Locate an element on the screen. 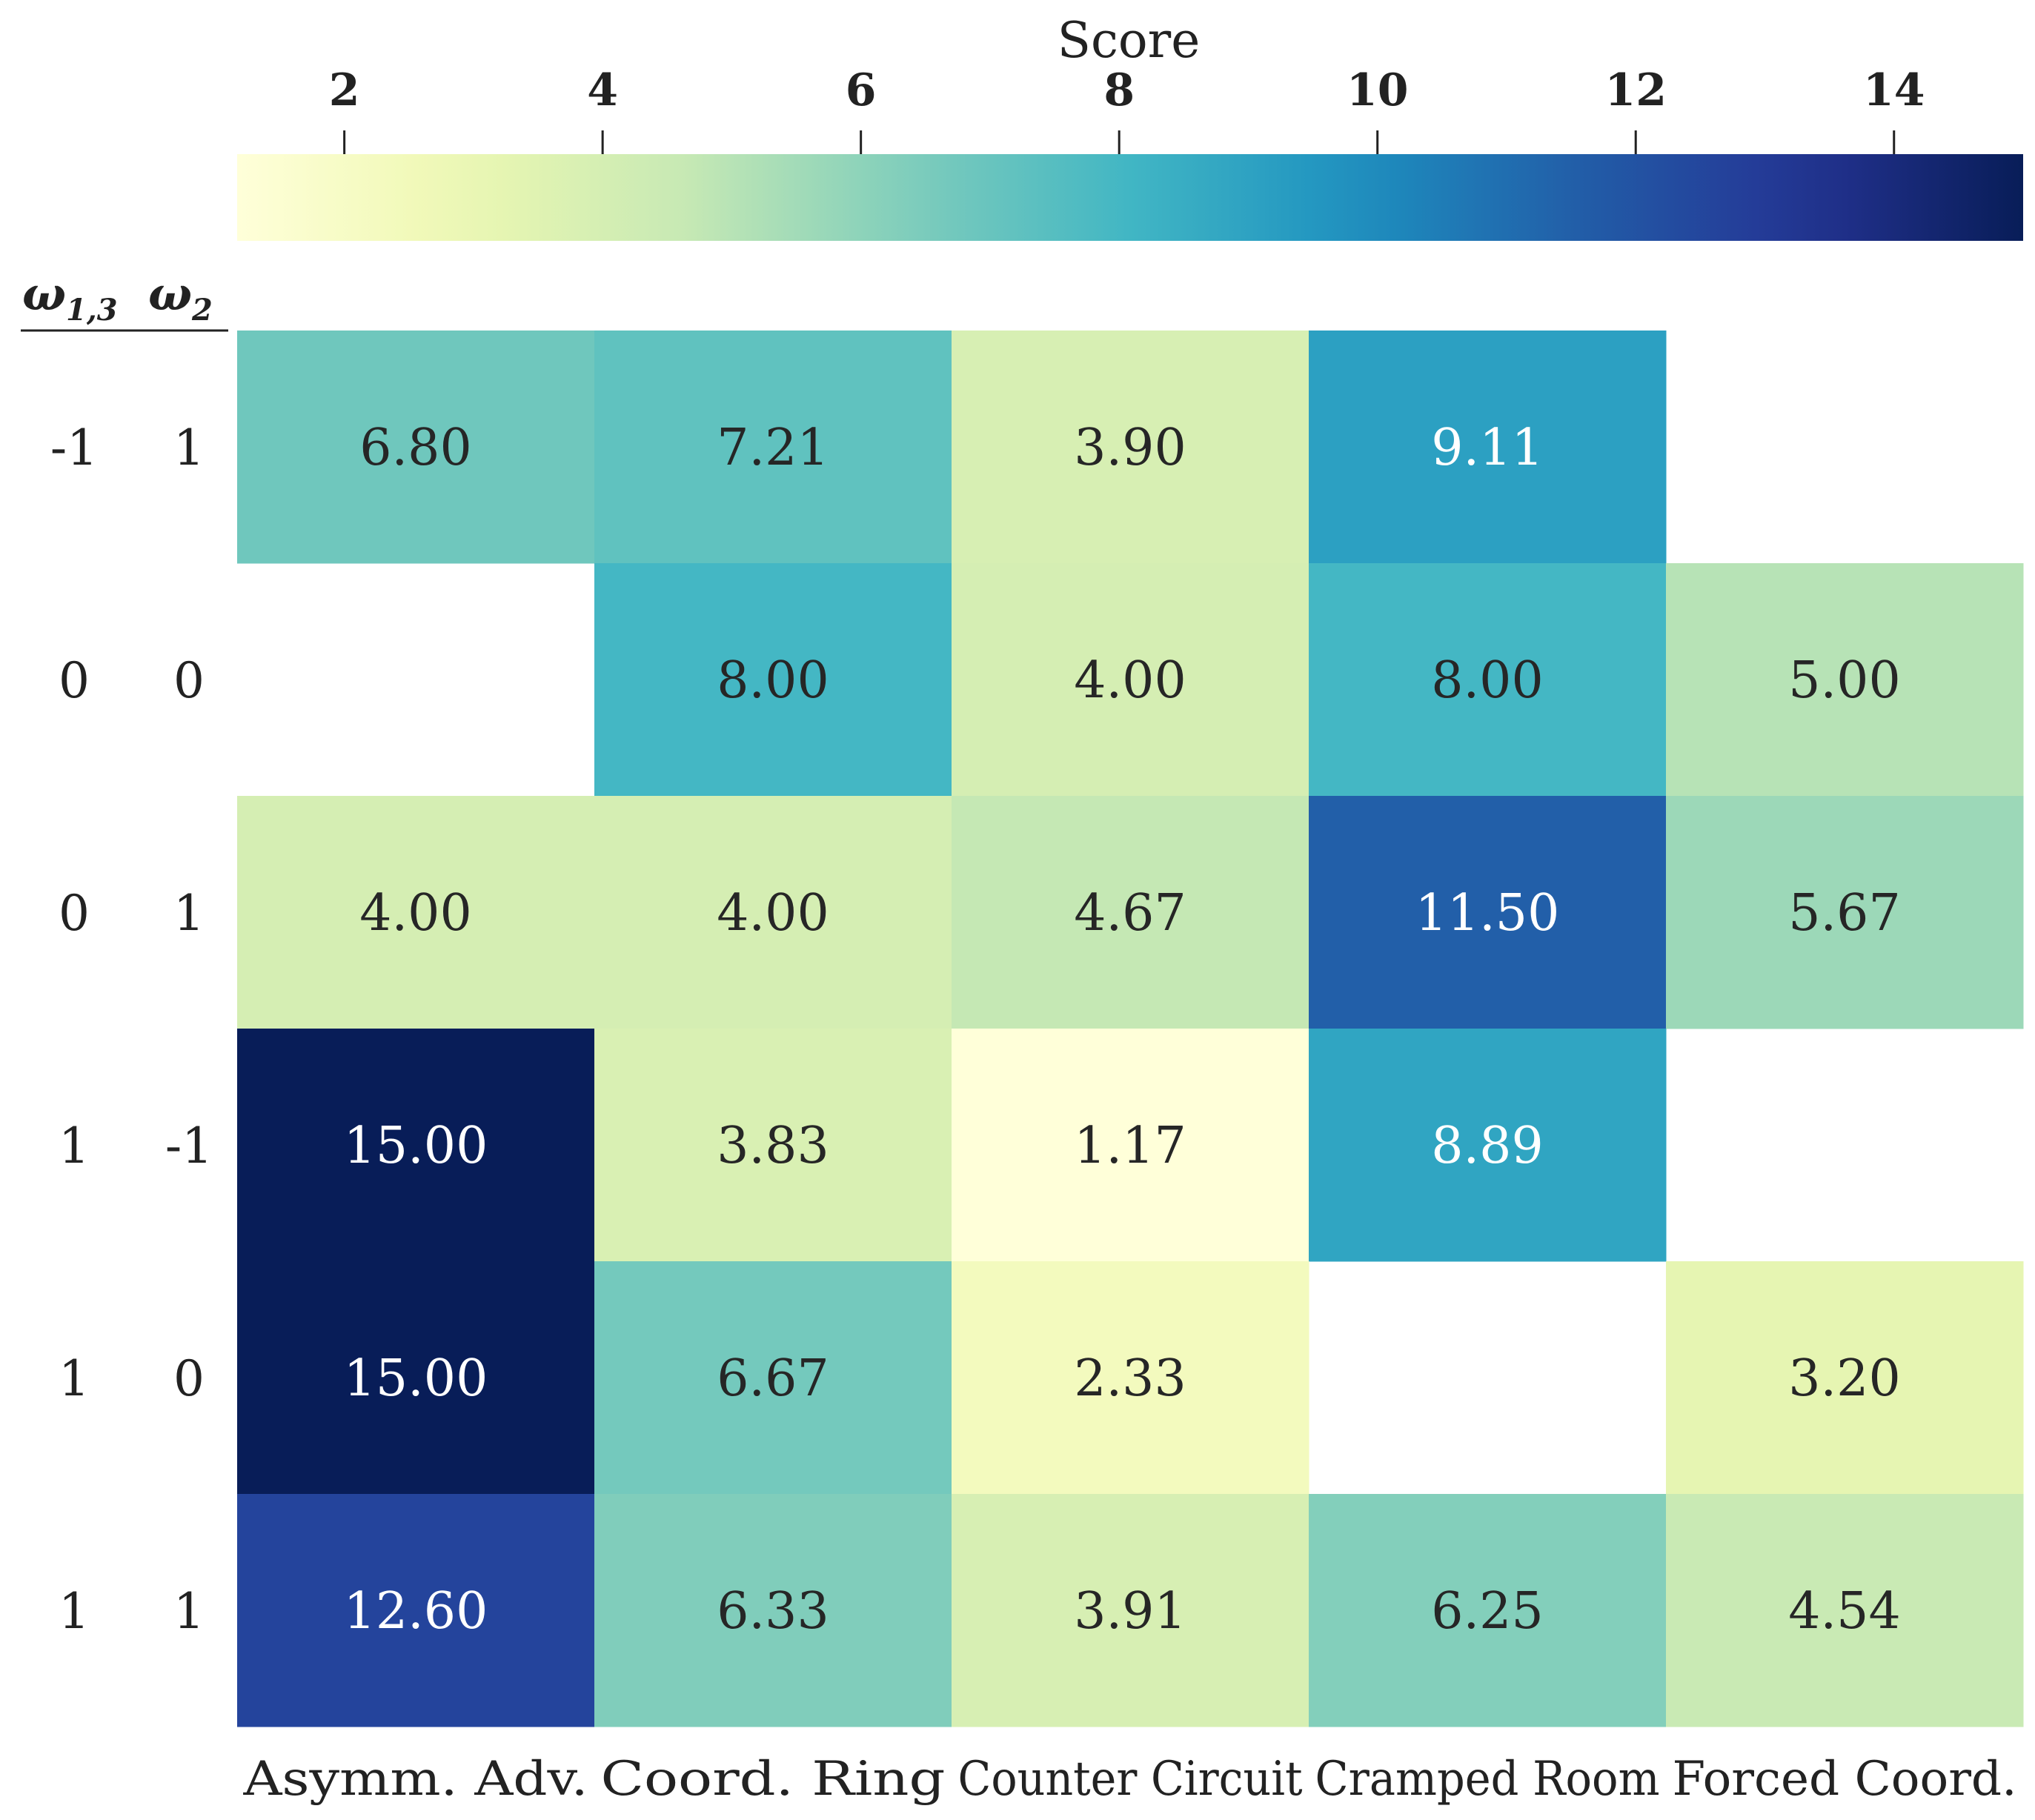 The height and width of the screenshot is (1820, 2035). row-header: ω1,3 ω2 is located at coordinates (124, 300).